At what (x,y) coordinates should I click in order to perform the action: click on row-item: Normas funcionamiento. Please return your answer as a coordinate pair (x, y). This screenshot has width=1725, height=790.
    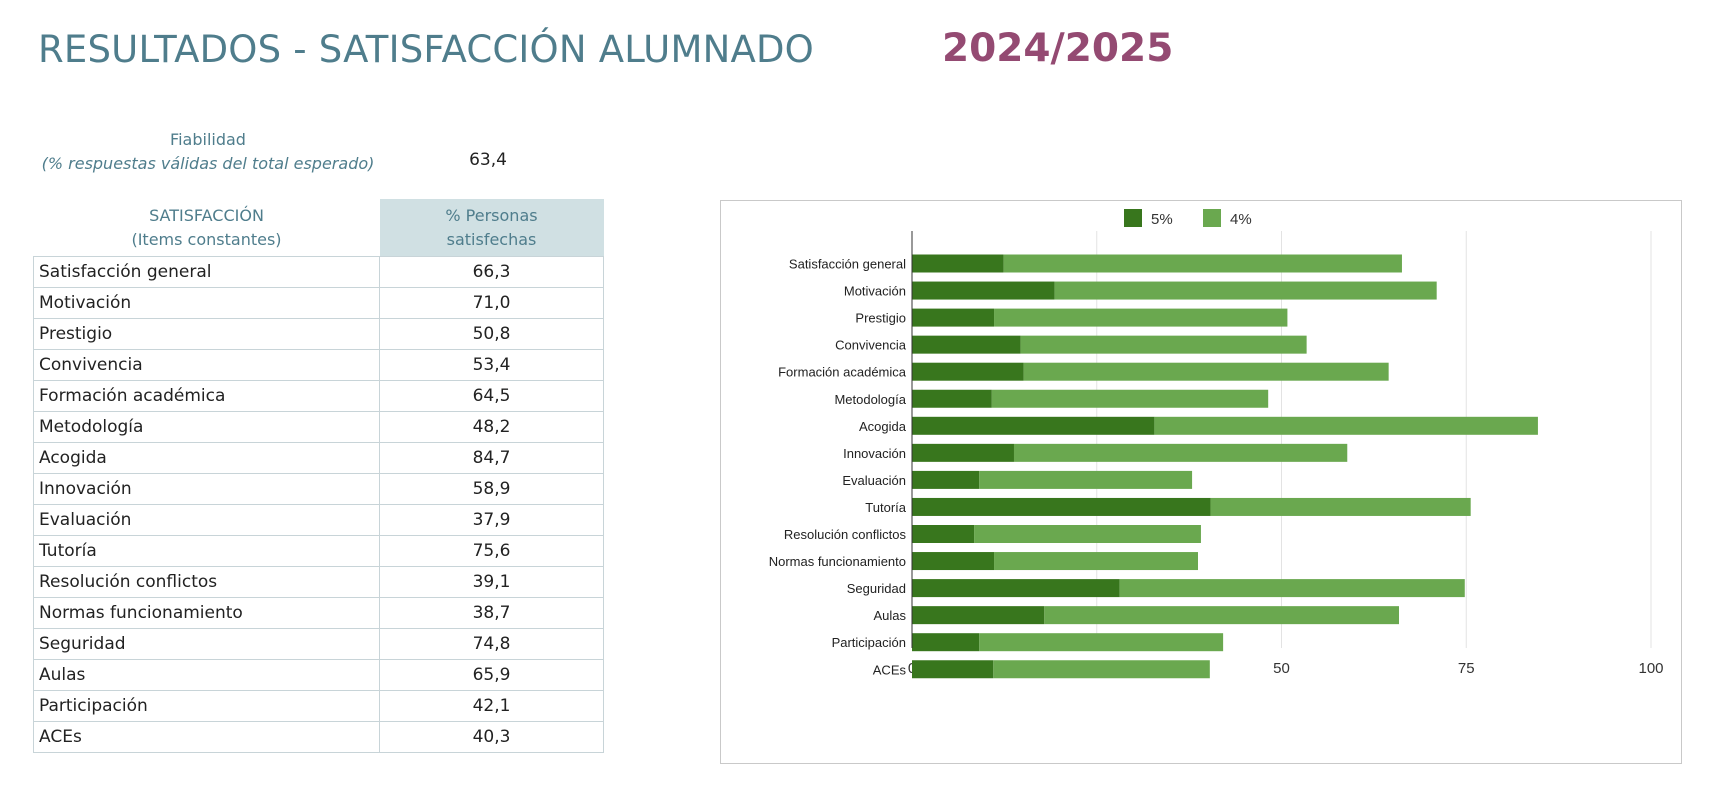
    Looking at the image, I should click on (206, 613).